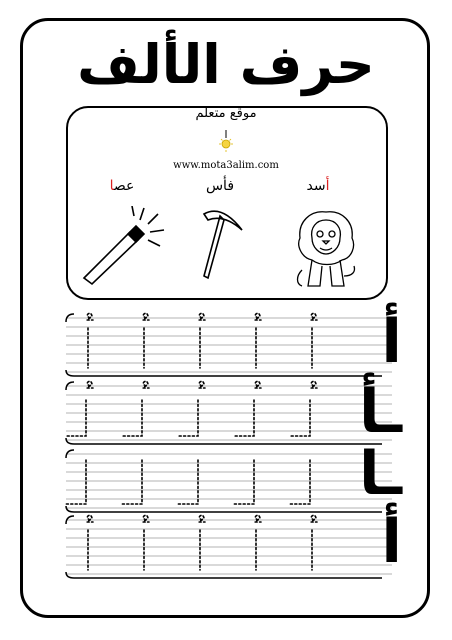 This screenshot has width=452, height=640. What do you see at coordinates (380, 474) in the screenshot?
I see `model-letter: ـا` at bounding box center [380, 474].